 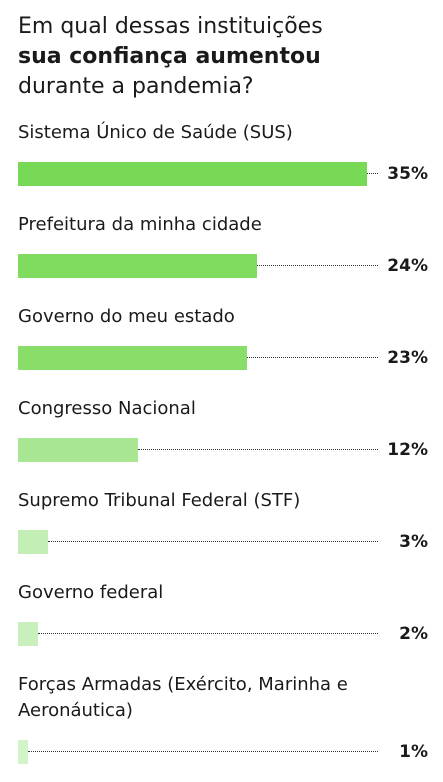 What do you see at coordinates (407, 358) in the screenshot?
I see `value-label: 23%` at bounding box center [407, 358].